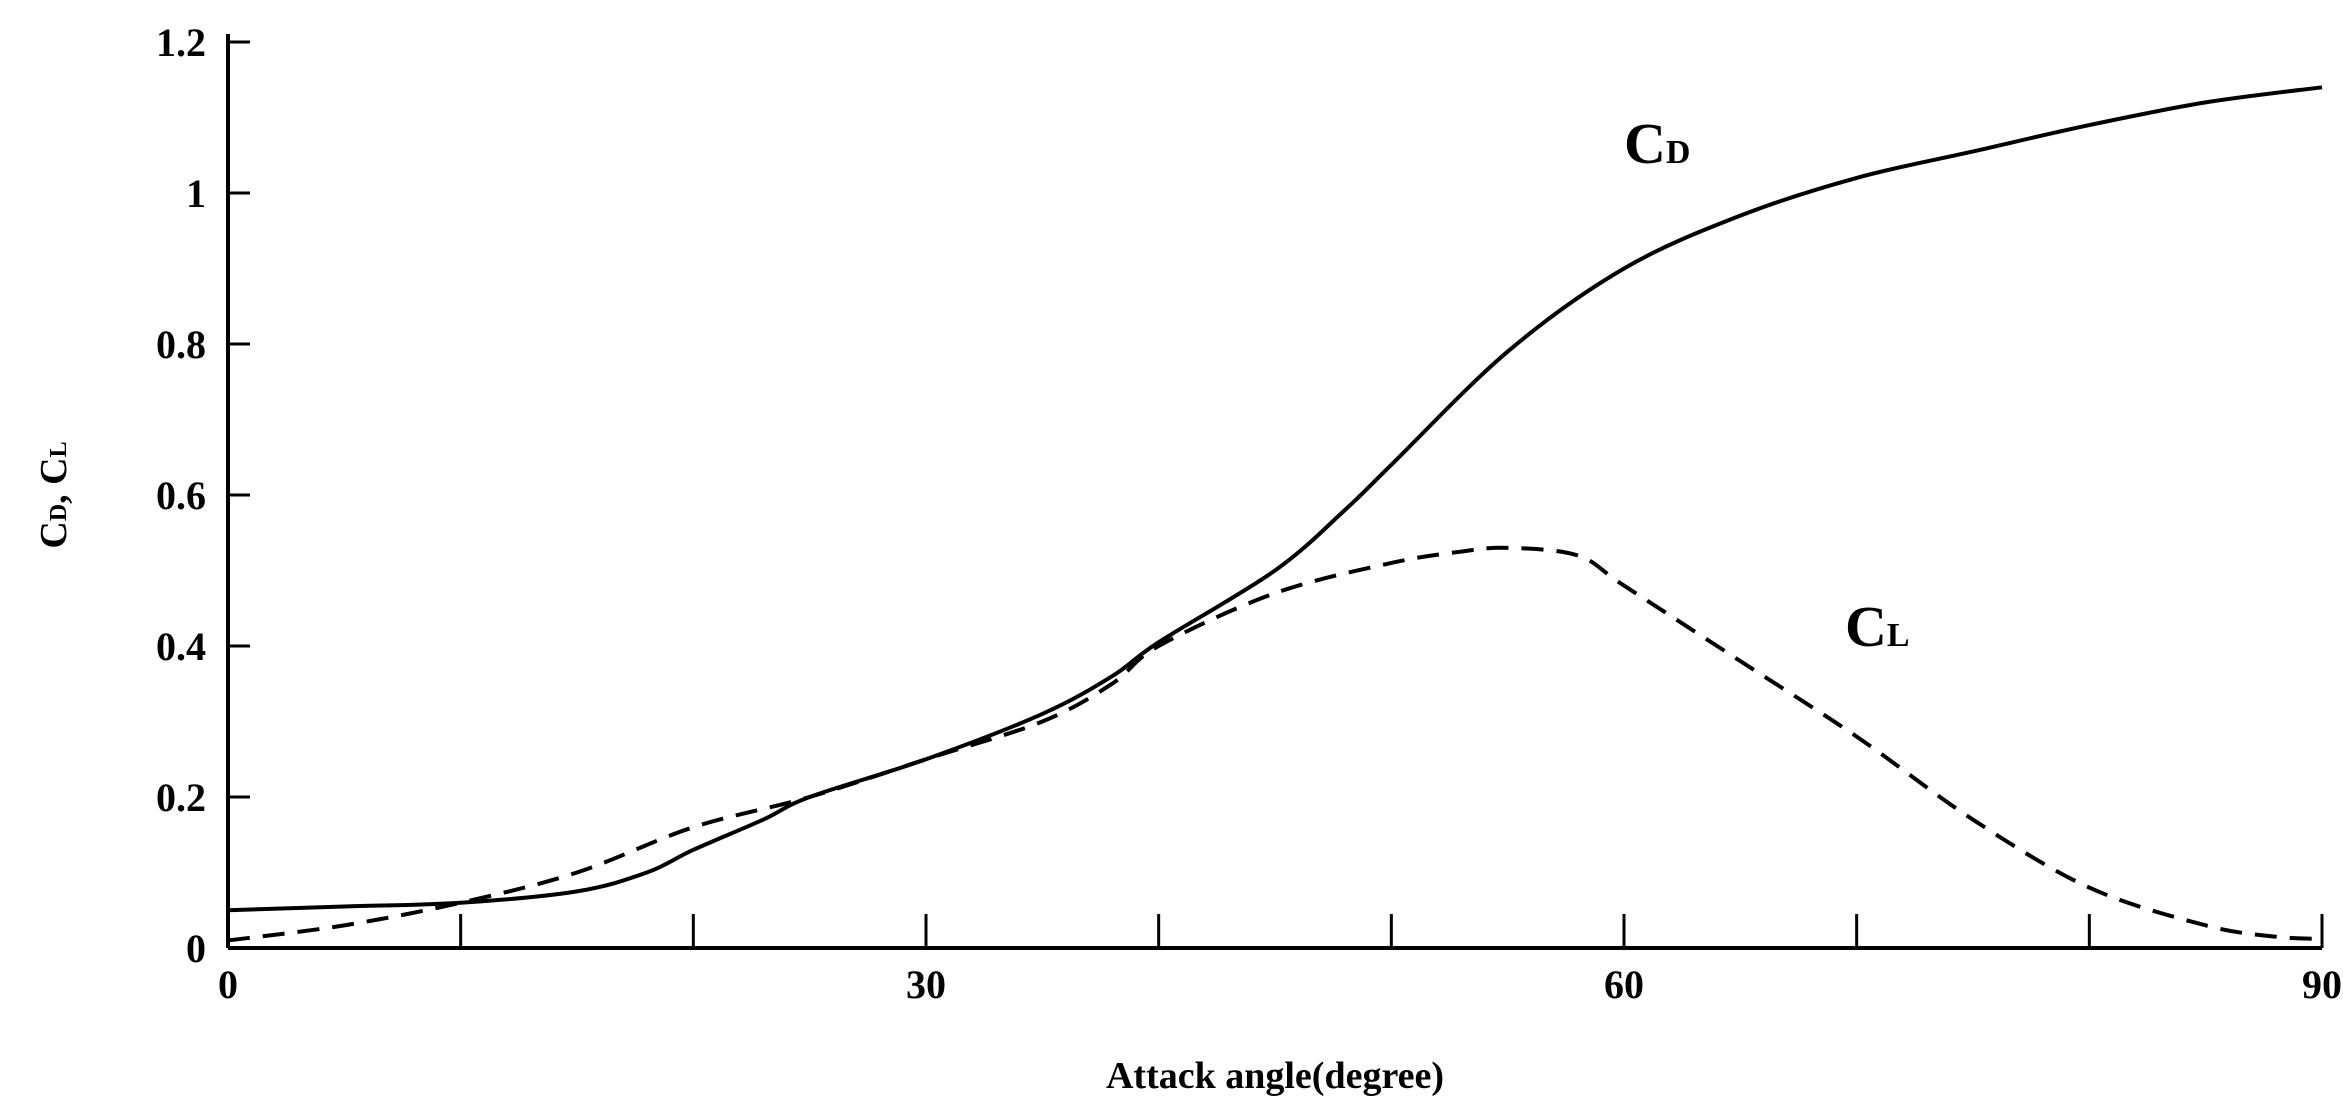 The image size is (2343, 1108). Describe the element at coordinates (1767, 385) in the screenshot. I see `labels-layer: CD CL` at that location.